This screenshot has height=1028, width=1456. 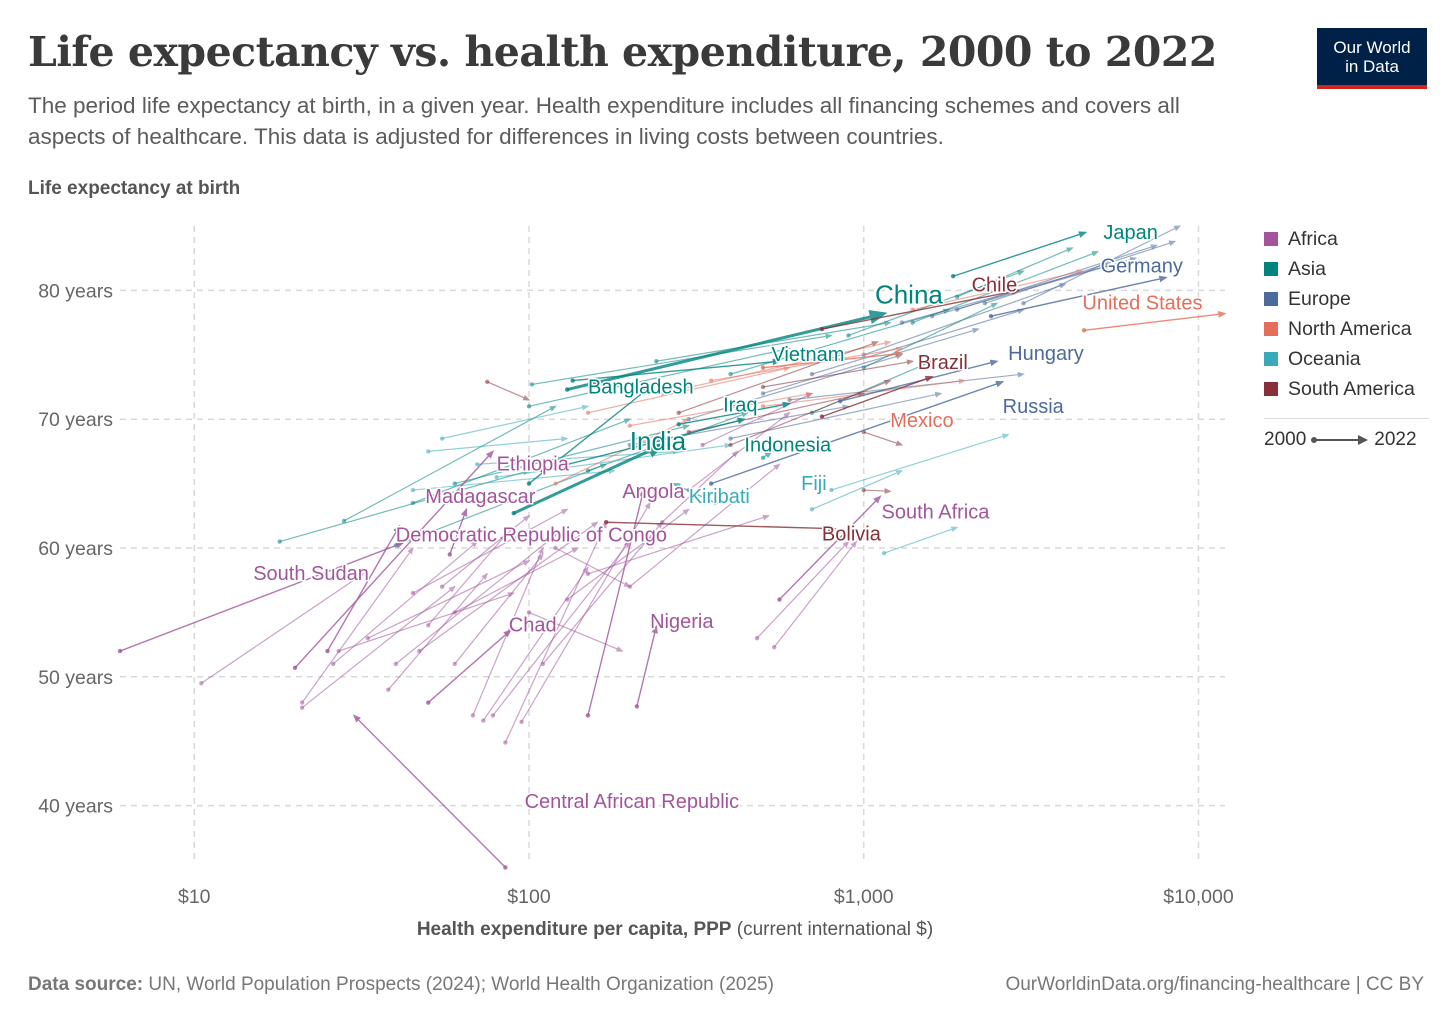 I want to click on kiribati-arrow, so click(x=693, y=493).